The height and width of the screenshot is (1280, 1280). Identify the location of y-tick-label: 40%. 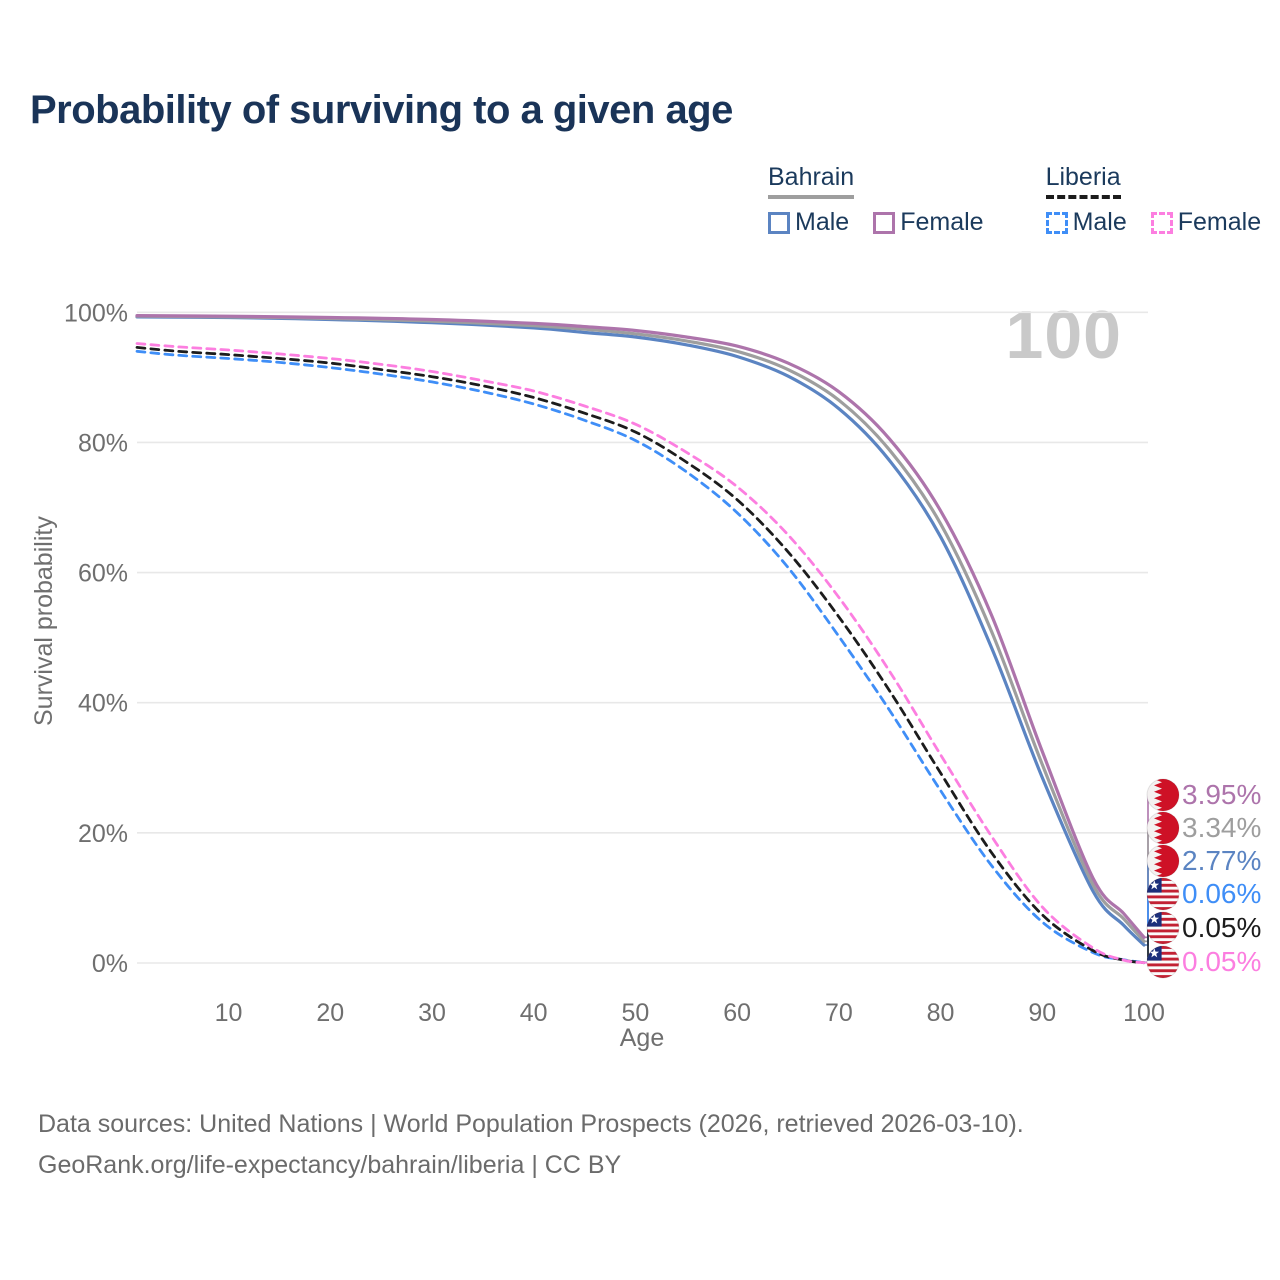
(103, 704).